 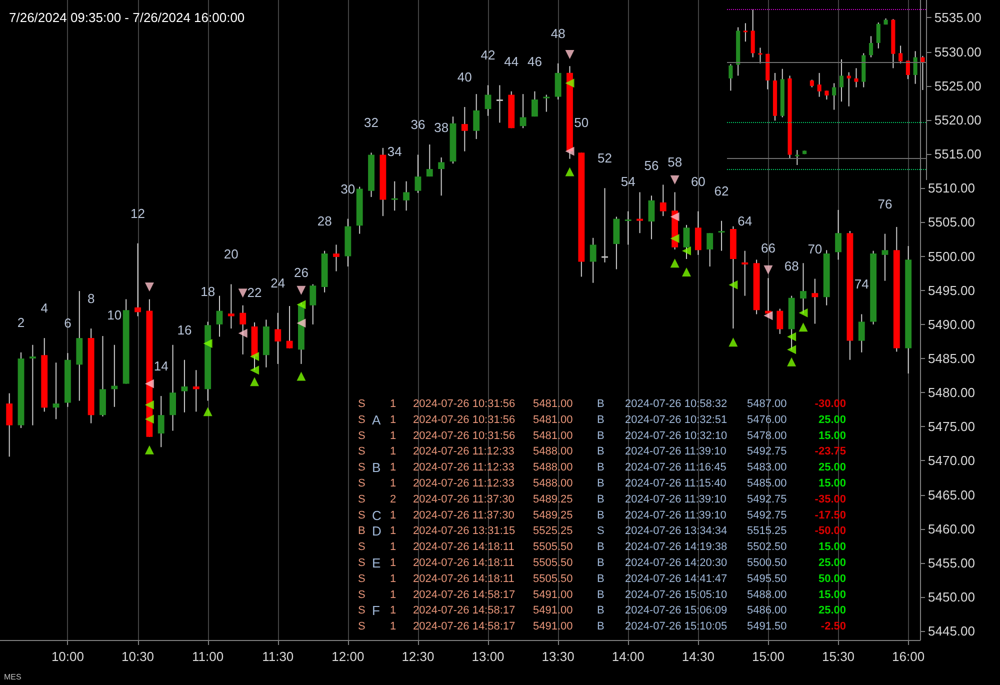 What do you see at coordinates (511, 61) in the screenshot?
I see `text: 44` at bounding box center [511, 61].